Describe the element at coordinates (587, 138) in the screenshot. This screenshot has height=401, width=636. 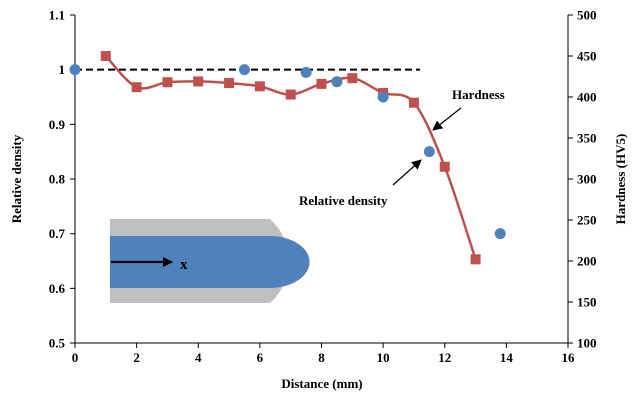
I see `y2-tick-label: 350` at that location.